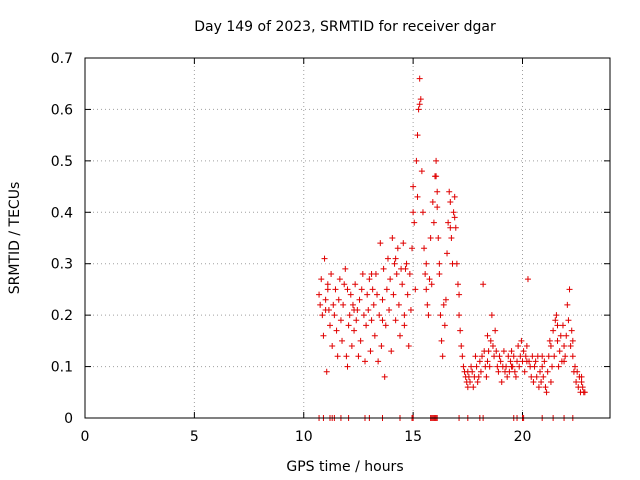  I want to click on y-tick-label: 0.6, so click(62, 110).